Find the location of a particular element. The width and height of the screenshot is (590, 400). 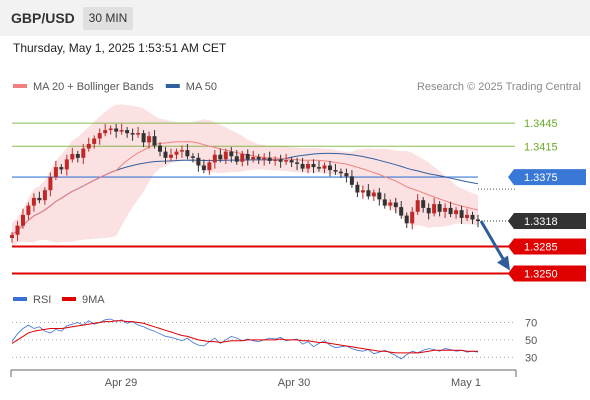

level-label-0: 1.3445 is located at coordinates (541, 124).